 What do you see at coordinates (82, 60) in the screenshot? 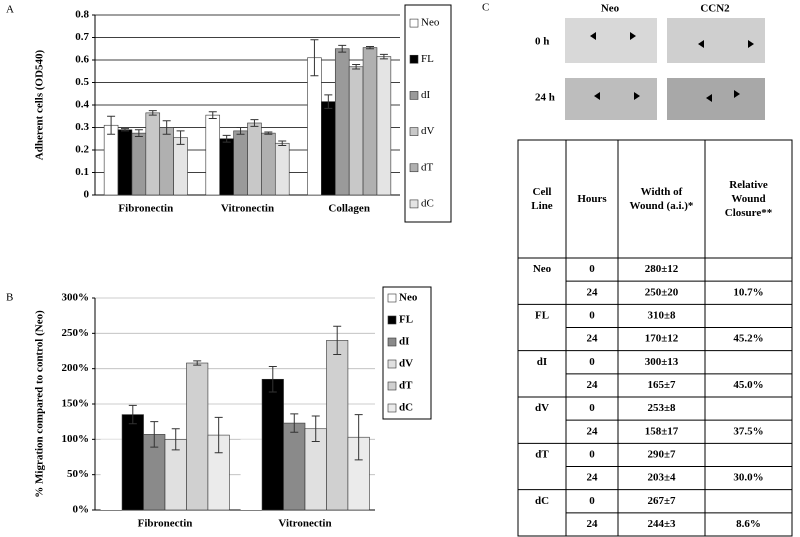
I see `y-tick-label: 0.6` at bounding box center [82, 60].